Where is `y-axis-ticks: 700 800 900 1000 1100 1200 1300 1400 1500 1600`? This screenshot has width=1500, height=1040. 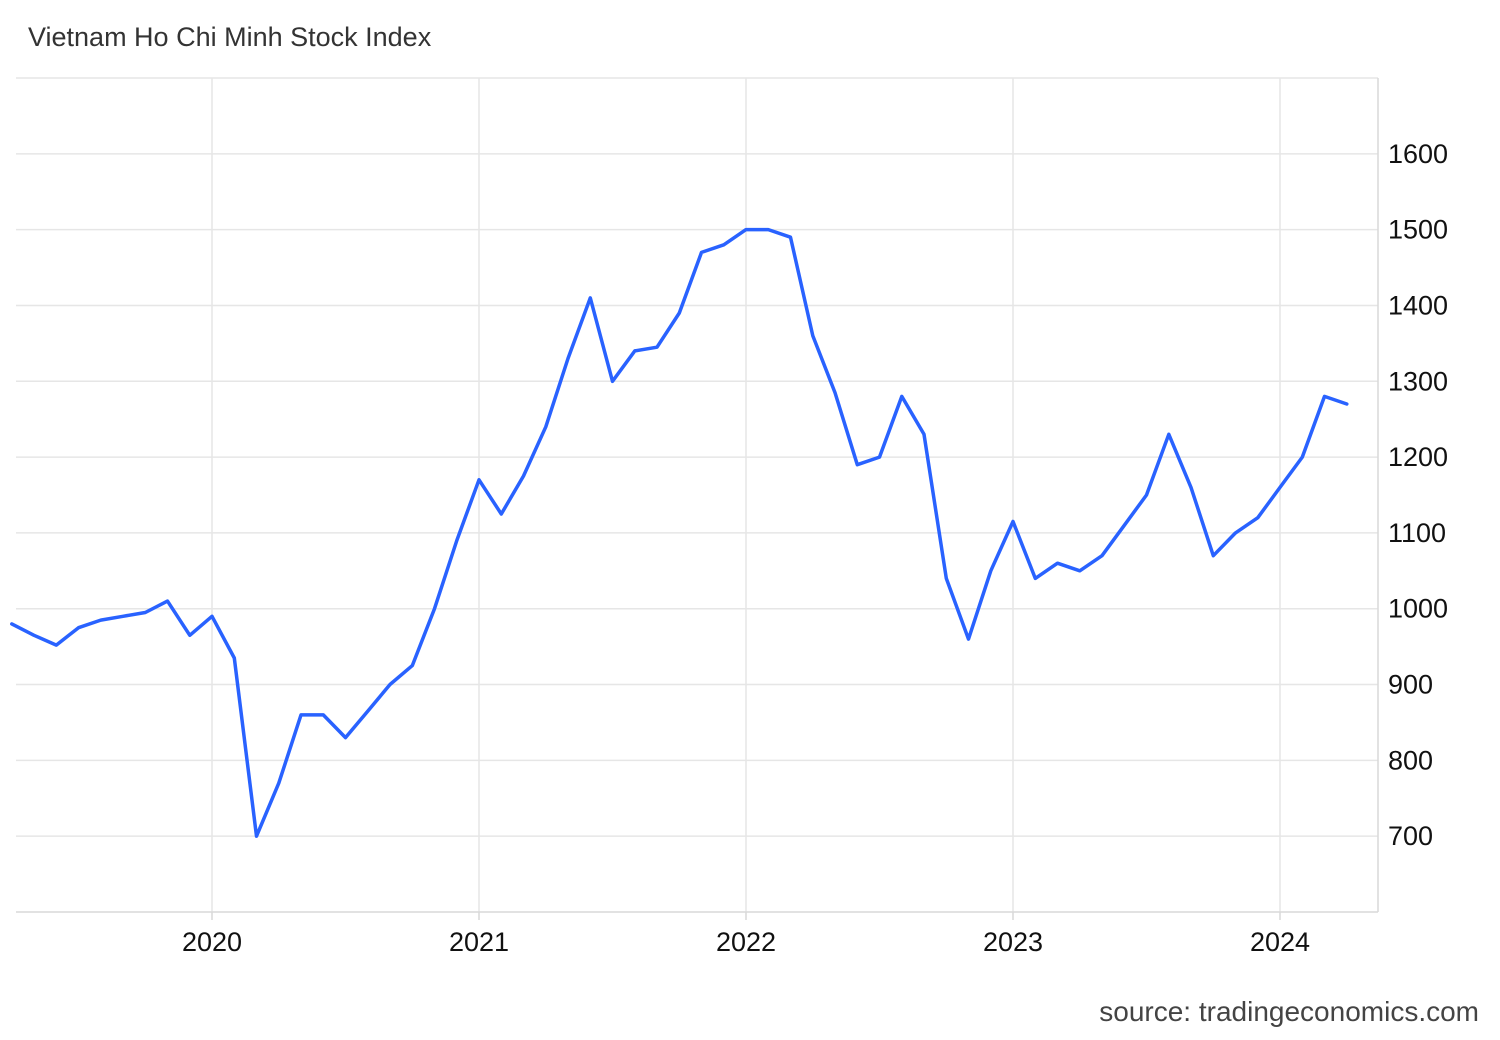
y-axis-ticks: 700 800 900 1000 1100 1200 1300 1400 1500 1600 is located at coordinates (1418, 495).